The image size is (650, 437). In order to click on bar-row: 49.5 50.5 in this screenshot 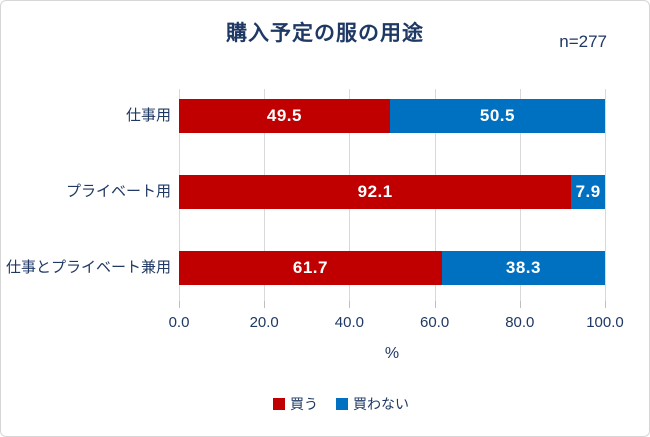, I will do `click(392, 116)`.